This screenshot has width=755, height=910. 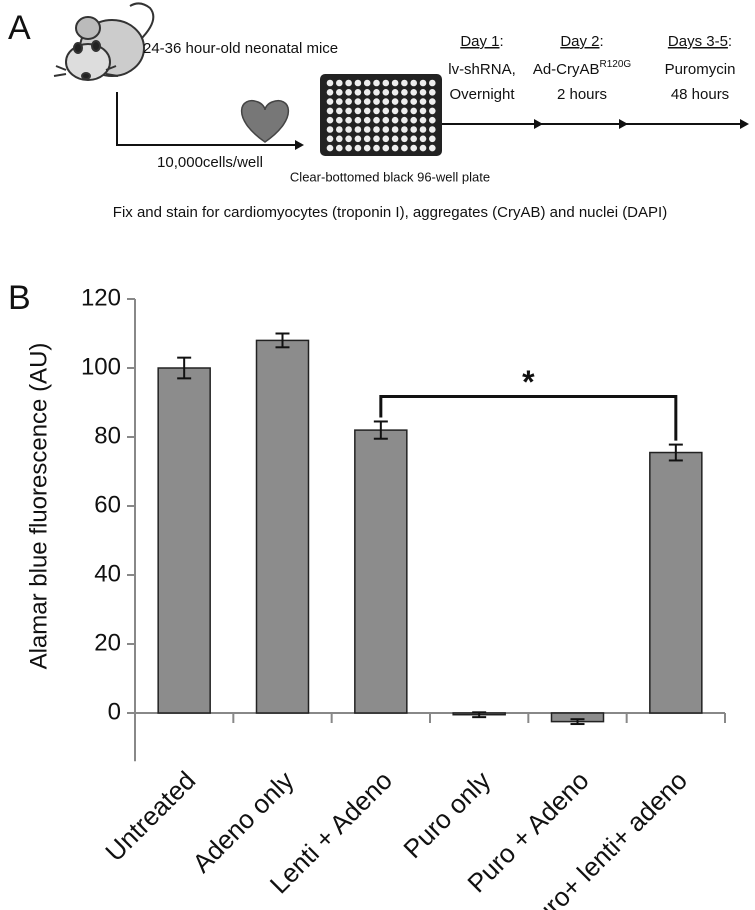 I want to click on panel-label: A, so click(x=19, y=28).